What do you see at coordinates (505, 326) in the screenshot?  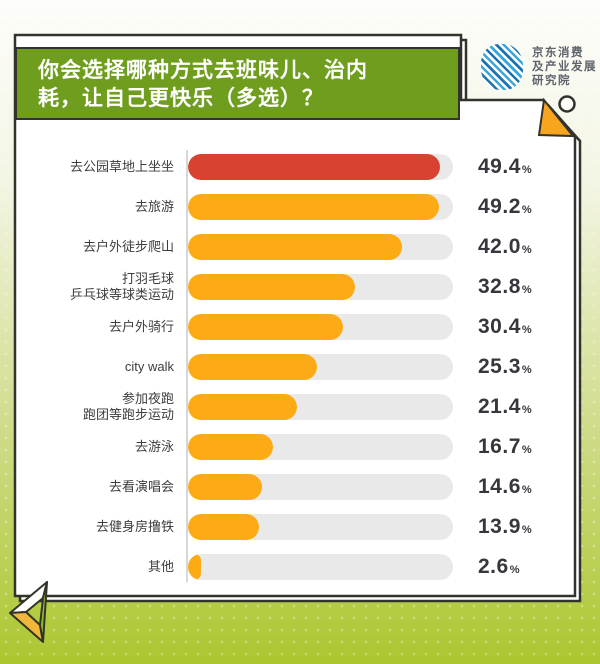 I see `value-label: 30.4%` at bounding box center [505, 326].